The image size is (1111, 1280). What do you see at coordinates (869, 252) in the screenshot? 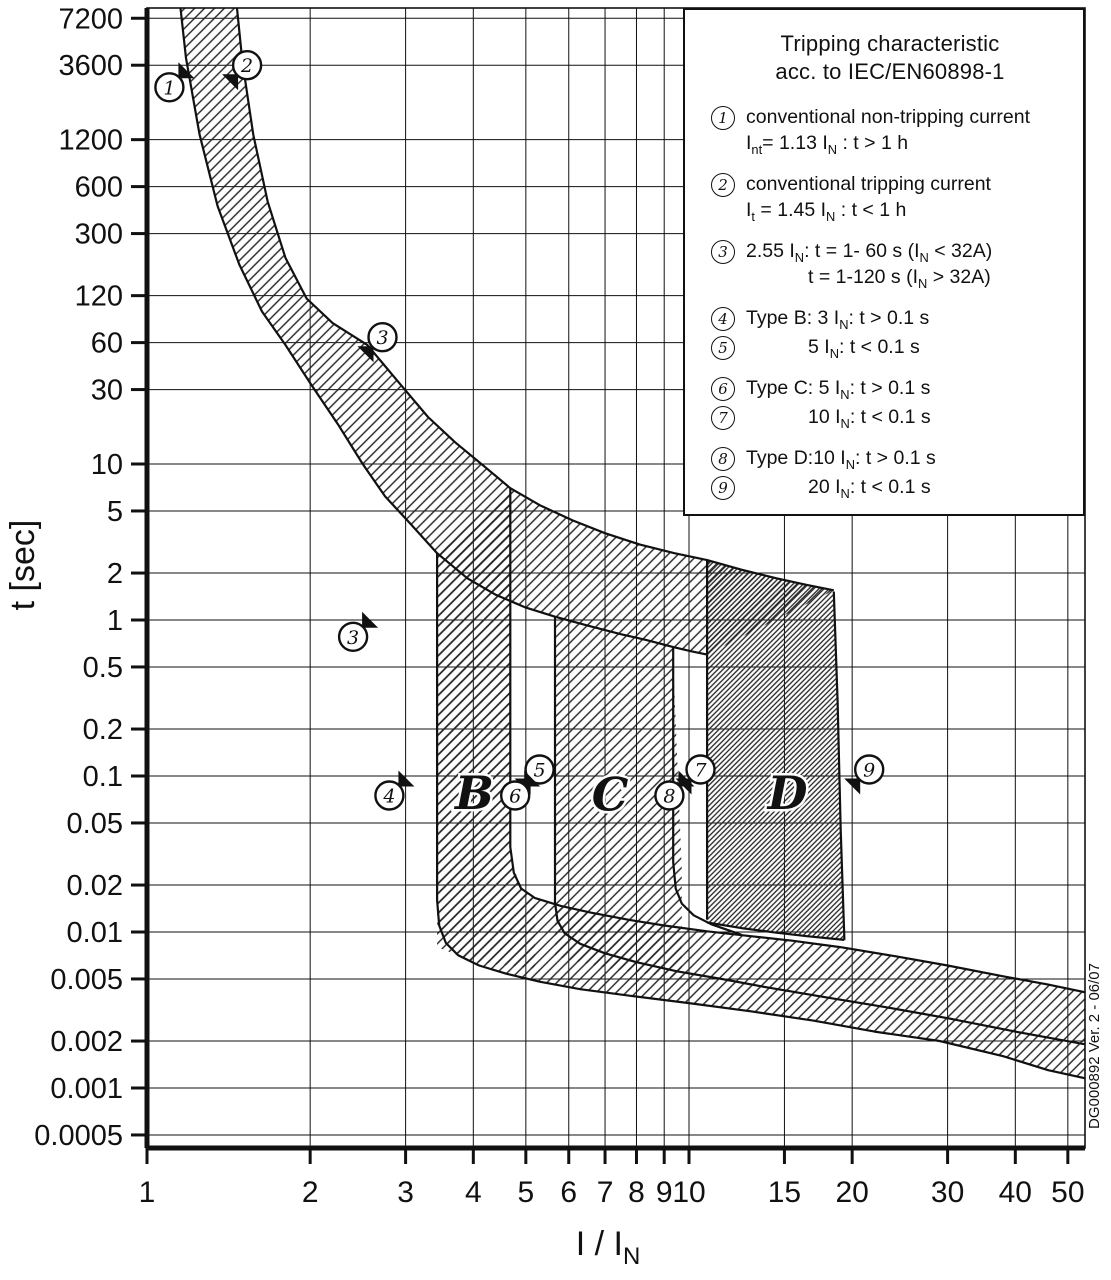
I see `legend-line: 2.55 IN: t = 1- 60 s (IN < 32A)` at bounding box center [869, 252].